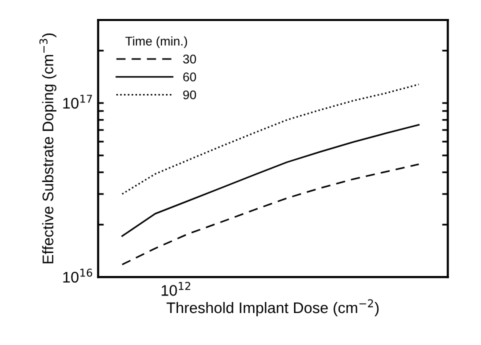 This screenshot has height=345, width=481. I want to click on legend-label: 90, so click(189, 95).